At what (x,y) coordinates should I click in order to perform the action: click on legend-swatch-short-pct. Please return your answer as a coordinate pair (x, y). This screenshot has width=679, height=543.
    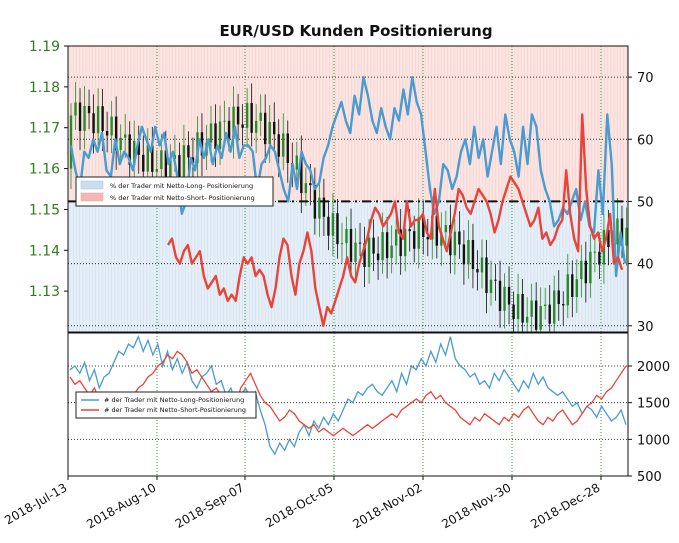
    Looking at the image, I should click on (92, 197).